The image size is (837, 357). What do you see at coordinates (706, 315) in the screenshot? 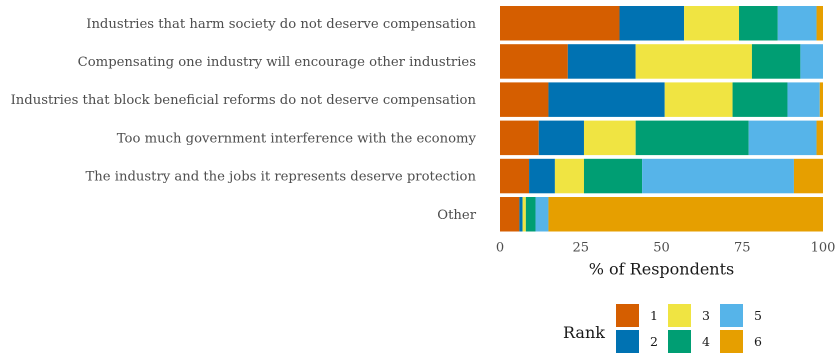
I see `legend-label: 3` at bounding box center [706, 315].